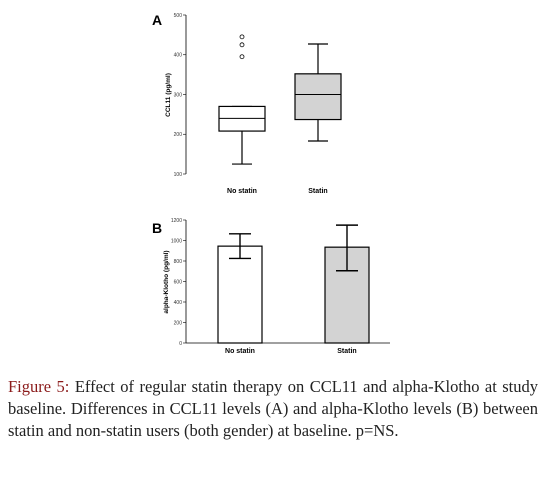 This screenshot has width=544, height=477. Describe the element at coordinates (166, 281) in the screenshot. I see `y-axis-title-klotho: alpha-Klotho (pg/ml)` at that location.